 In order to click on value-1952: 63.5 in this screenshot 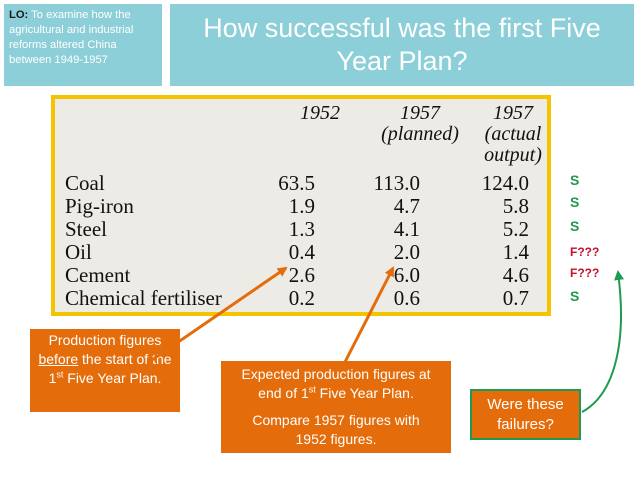, I will do `click(296, 183)`.